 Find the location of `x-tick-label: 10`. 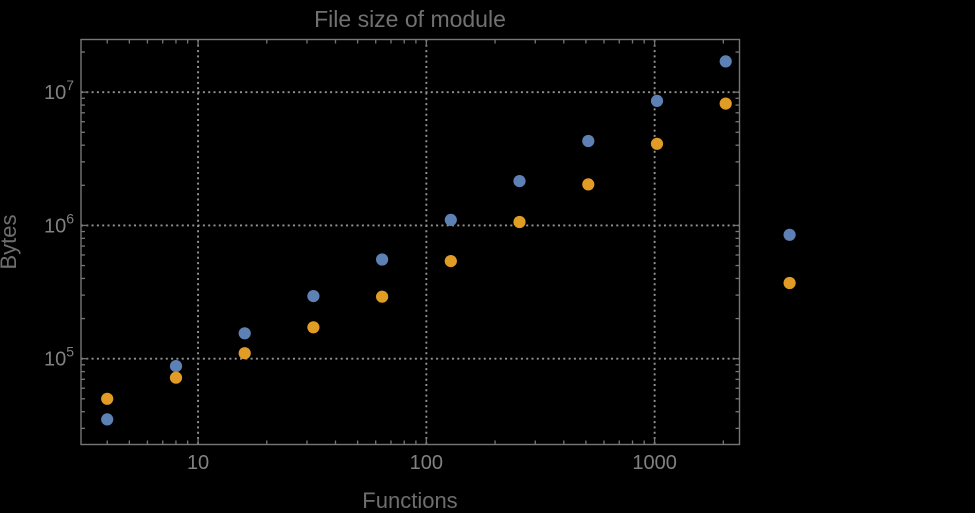

x-tick-label: 10 is located at coordinates (198, 463).